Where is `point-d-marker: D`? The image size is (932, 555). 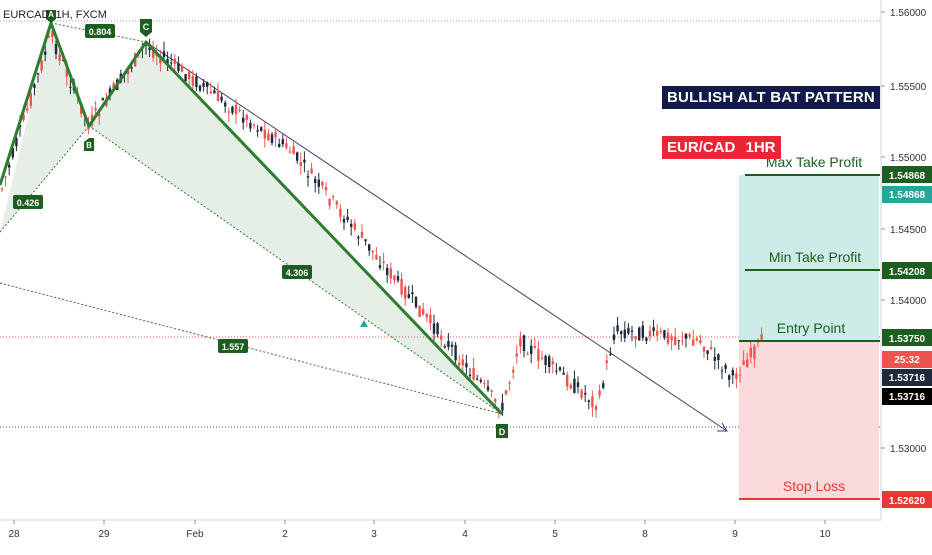 point-d-marker: D is located at coordinates (502, 431).